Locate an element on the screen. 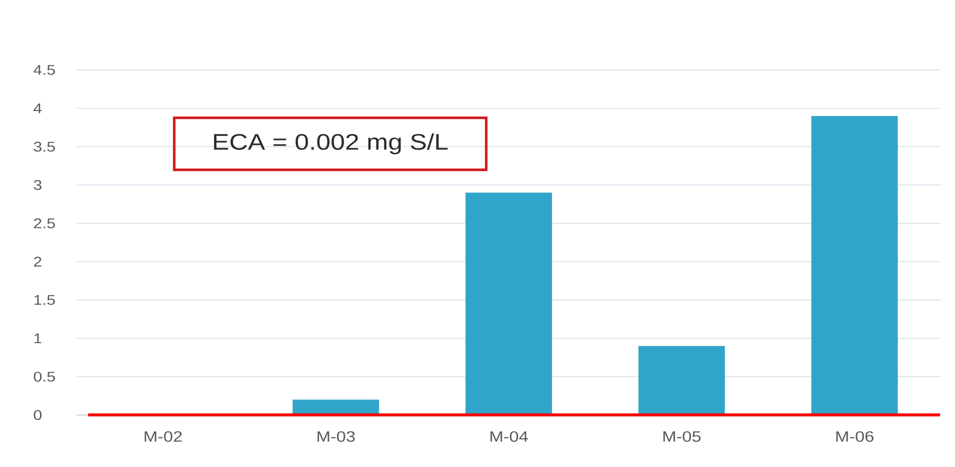 Image resolution: width=955 pixels, height=467 pixels. y-tick-label: 1.5 is located at coordinates (44, 300).